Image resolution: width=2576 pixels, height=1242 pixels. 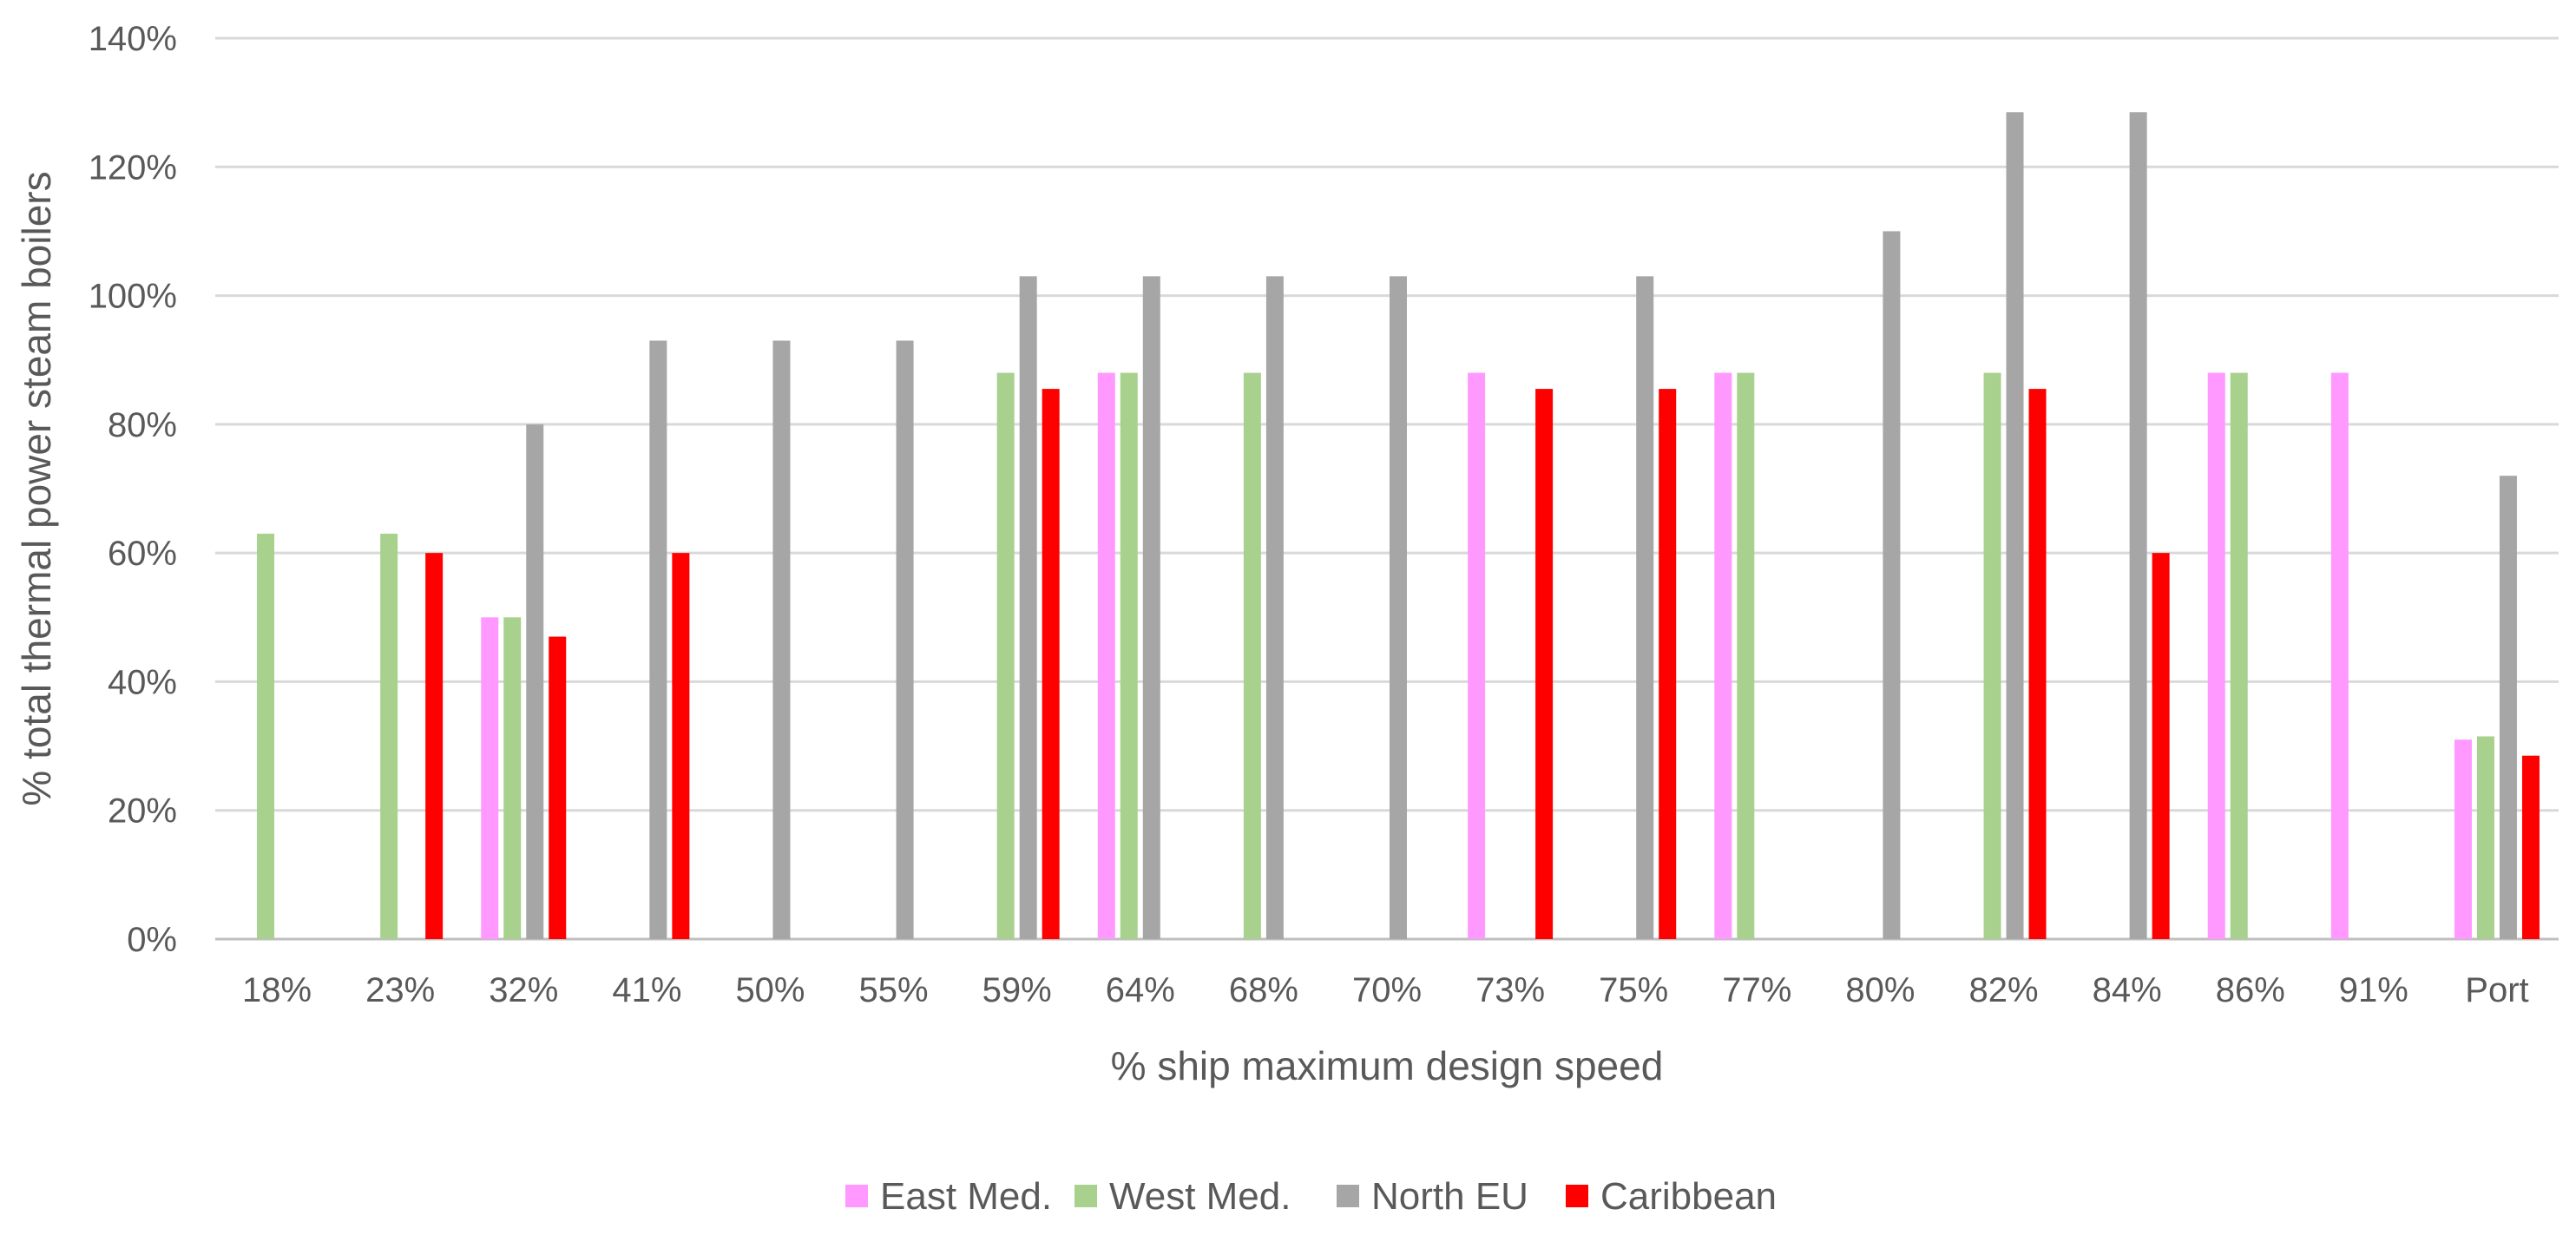 I want to click on x-tick-label: 55%, so click(x=894, y=990).